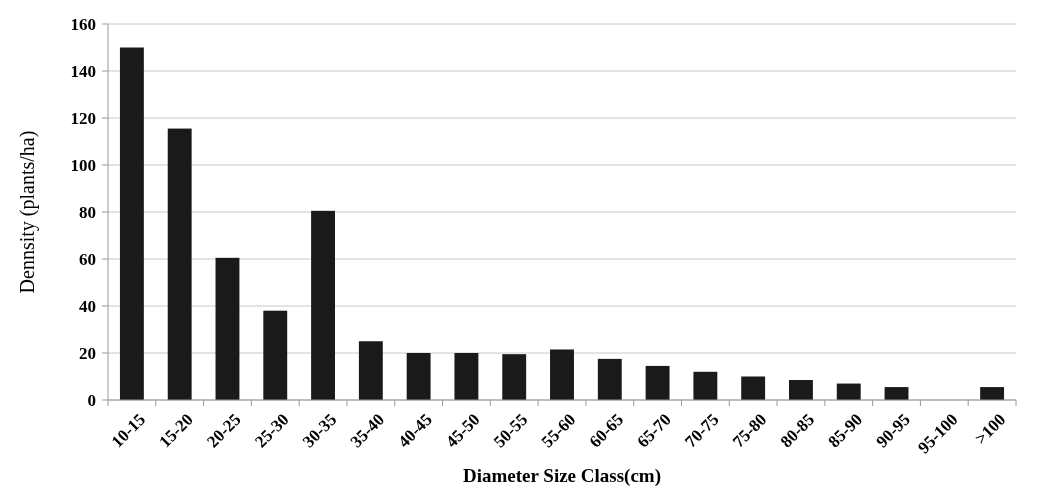 This screenshot has height=497, width=1037. What do you see at coordinates (87, 259) in the screenshot?
I see `y-tick-label: 60` at bounding box center [87, 259].